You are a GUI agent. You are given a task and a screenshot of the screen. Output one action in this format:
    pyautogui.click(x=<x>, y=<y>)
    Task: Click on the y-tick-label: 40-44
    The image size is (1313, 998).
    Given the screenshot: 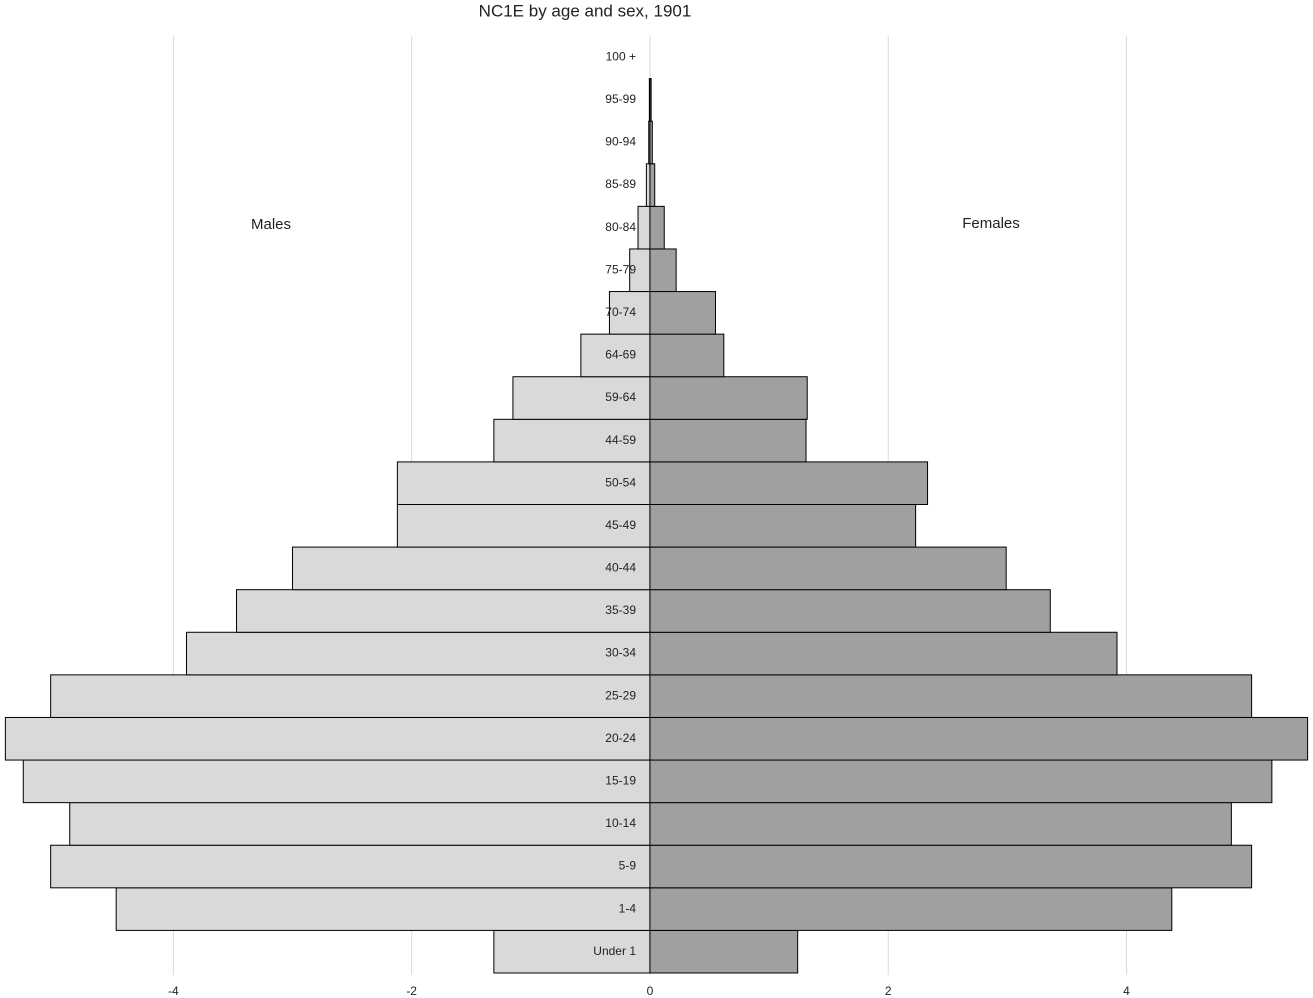 What is the action you would take?
    pyautogui.click(x=620, y=568)
    